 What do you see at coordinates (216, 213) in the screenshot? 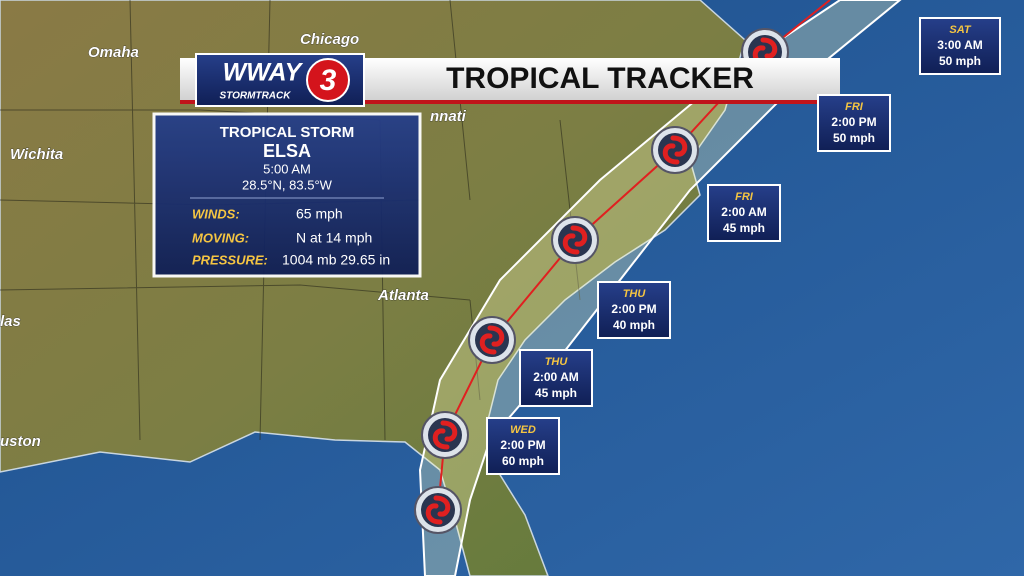
I see `info-label: WINDS:` at bounding box center [216, 213].